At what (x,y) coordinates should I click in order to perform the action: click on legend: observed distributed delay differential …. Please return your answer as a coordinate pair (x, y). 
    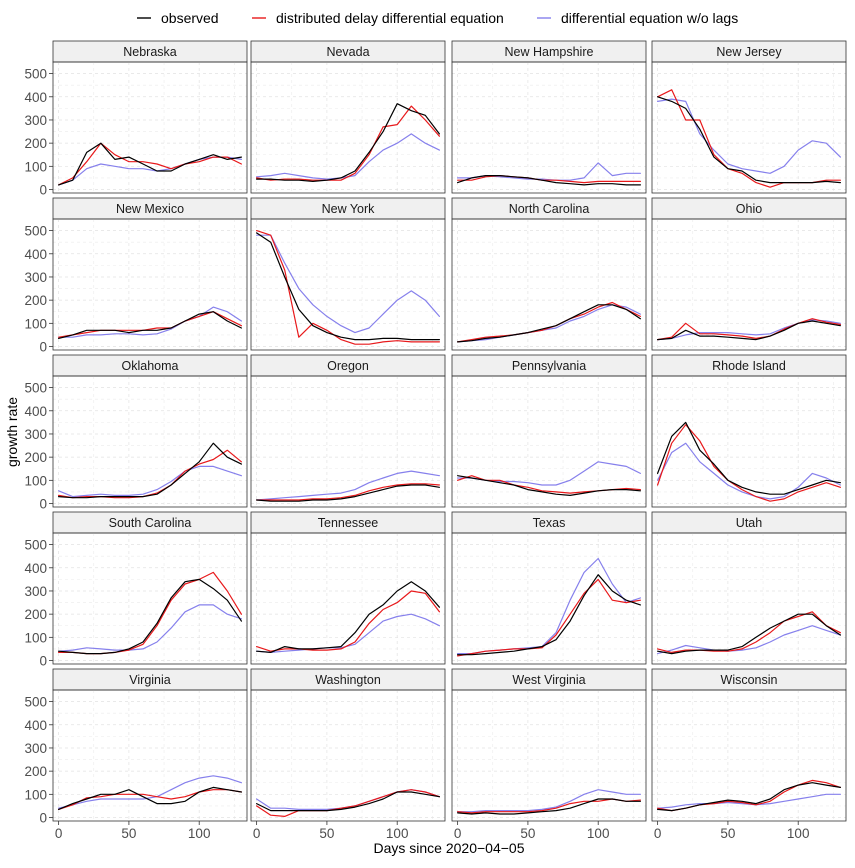
    Looking at the image, I should click on (437, 18).